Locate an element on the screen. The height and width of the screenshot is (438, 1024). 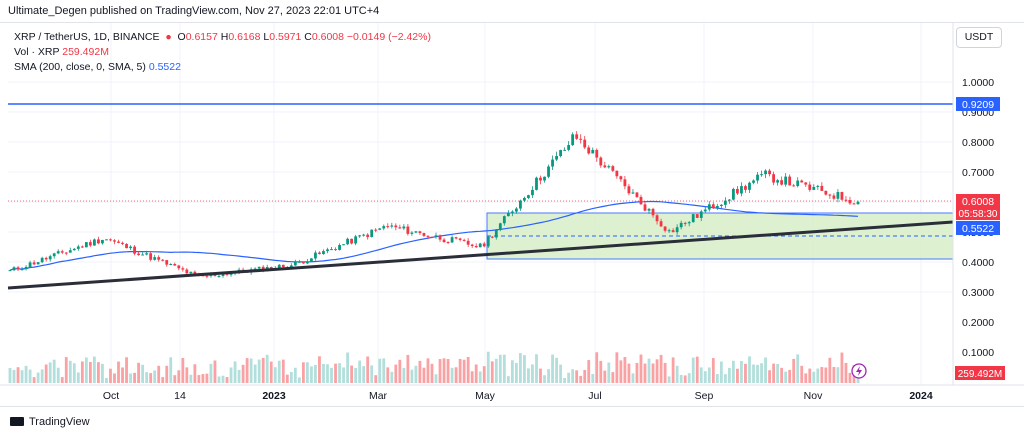
time-tick-2: 2023 is located at coordinates (274, 396).